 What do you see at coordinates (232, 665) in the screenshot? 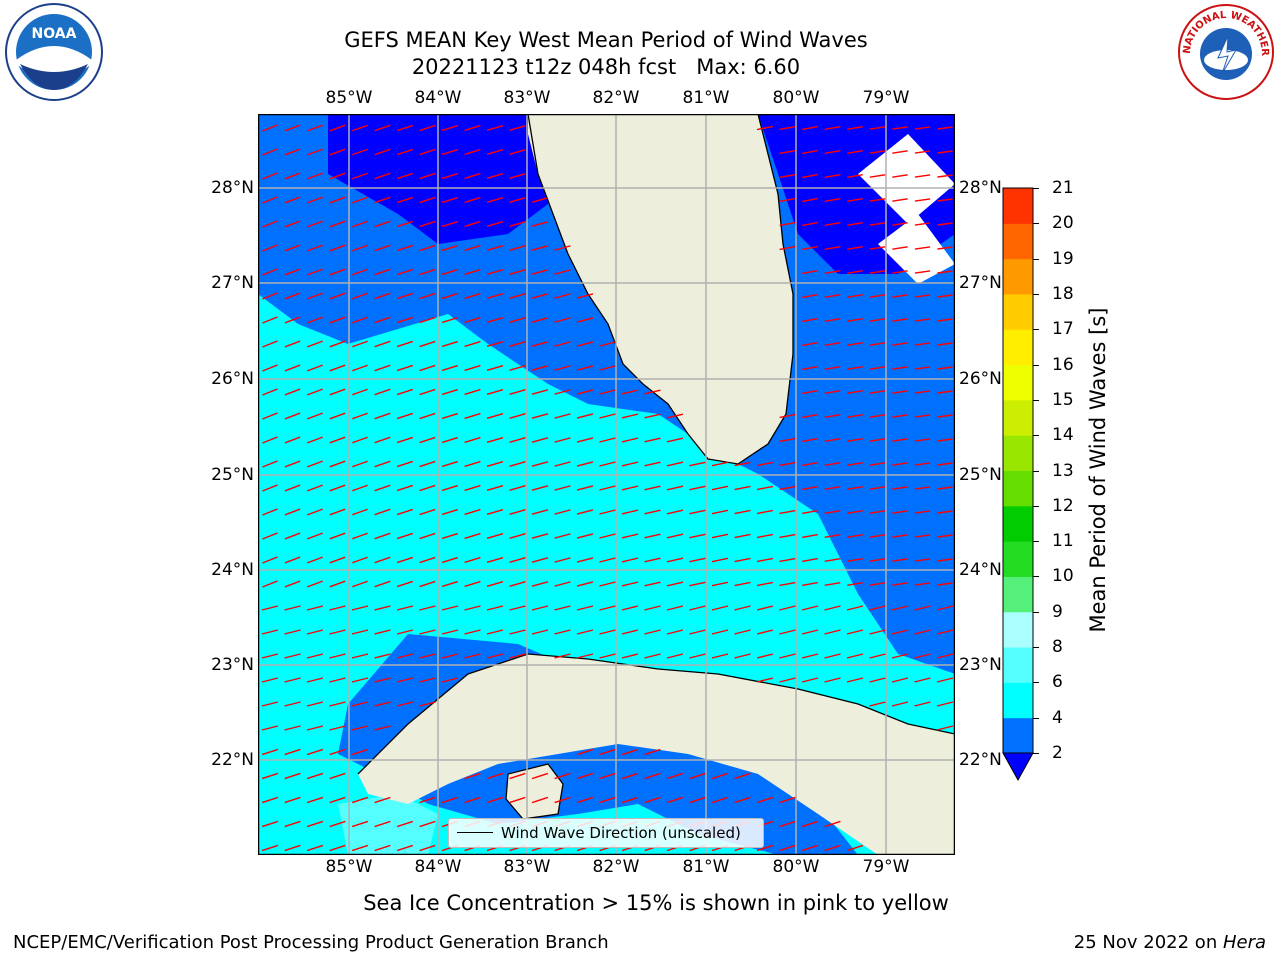
I see `lat-tick-left-5: 23°N` at bounding box center [232, 665].